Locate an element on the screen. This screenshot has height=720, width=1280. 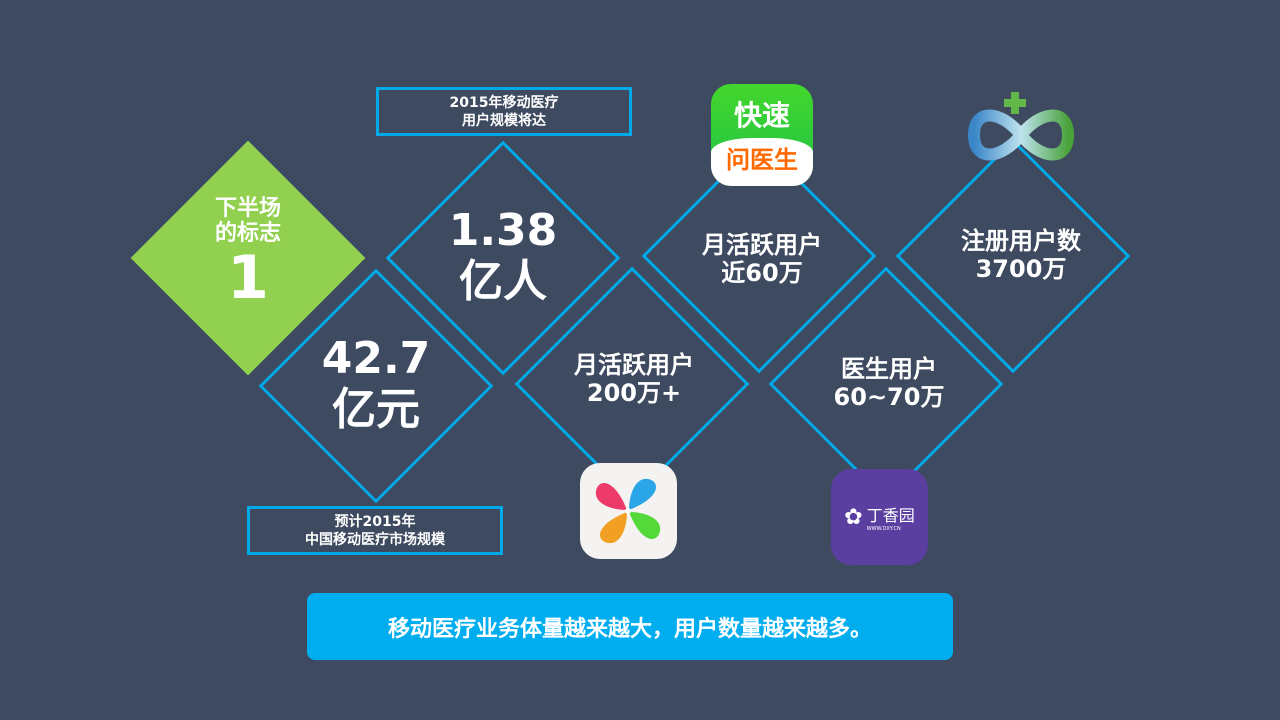
dingxiangyuan-app-icon: ✿ 丁香园 WWW.DXY.CN is located at coordinates (879, 517).